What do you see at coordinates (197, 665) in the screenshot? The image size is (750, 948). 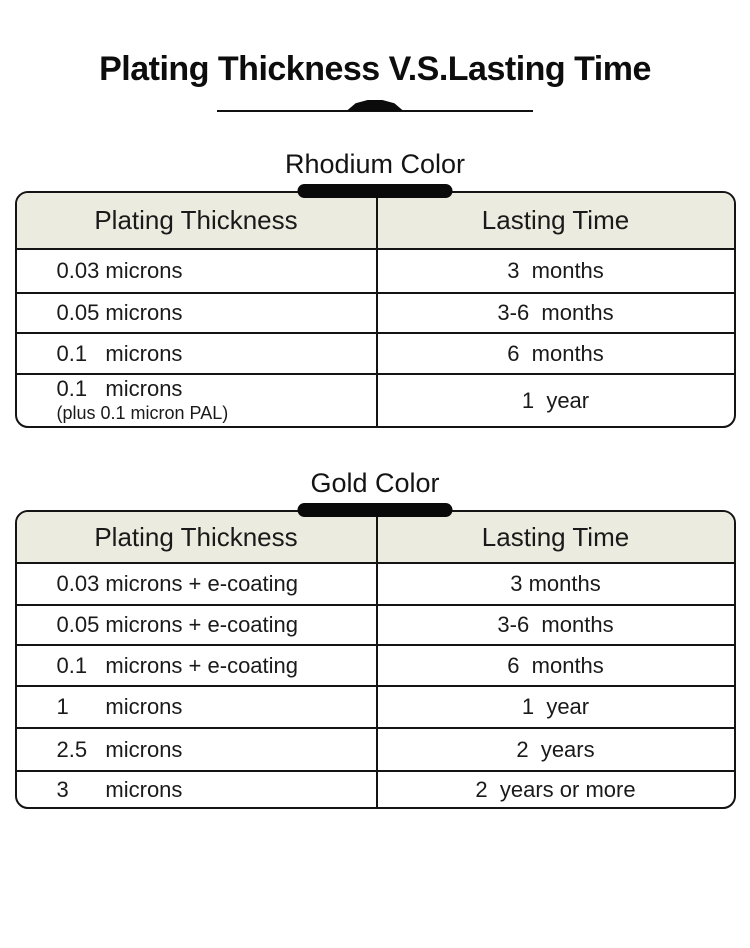 I see `cell-thickness: 0.1 microns + e-coating` at bounding box center [197, 665].